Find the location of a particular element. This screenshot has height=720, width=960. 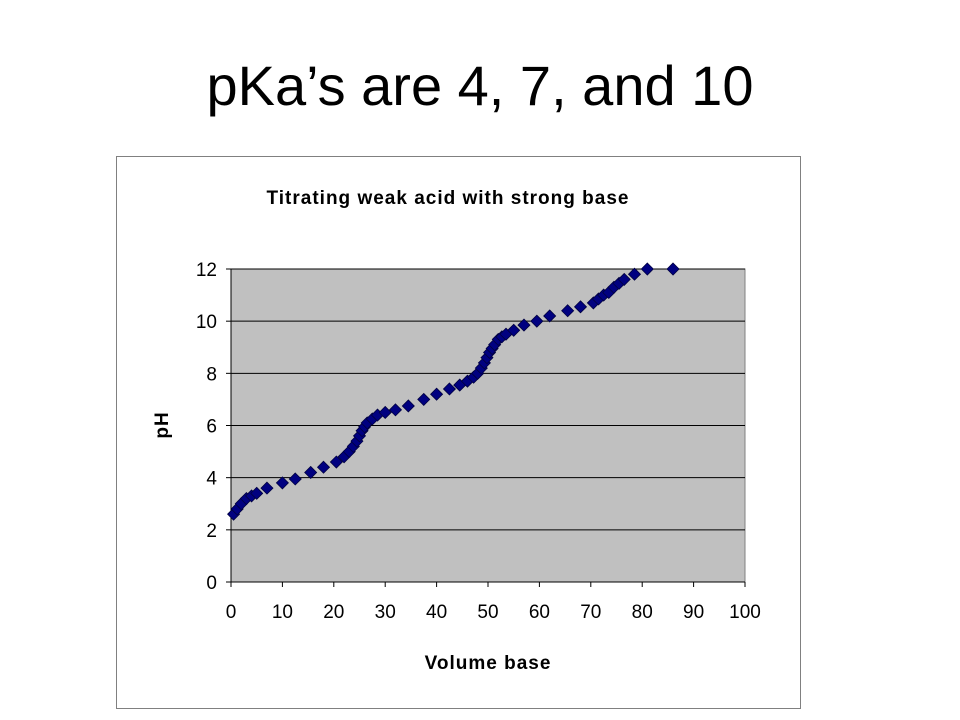

x-tick-label: 40 is located at coordinates (436, 612).